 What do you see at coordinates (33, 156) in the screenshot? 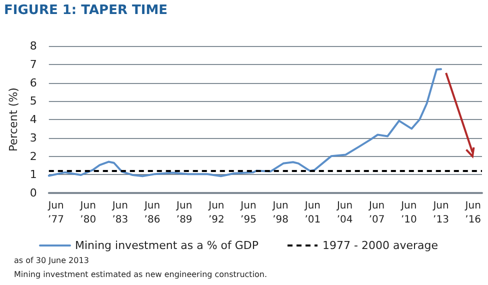
I see `y-tick-label: 2` at bounding box center [33, 156].